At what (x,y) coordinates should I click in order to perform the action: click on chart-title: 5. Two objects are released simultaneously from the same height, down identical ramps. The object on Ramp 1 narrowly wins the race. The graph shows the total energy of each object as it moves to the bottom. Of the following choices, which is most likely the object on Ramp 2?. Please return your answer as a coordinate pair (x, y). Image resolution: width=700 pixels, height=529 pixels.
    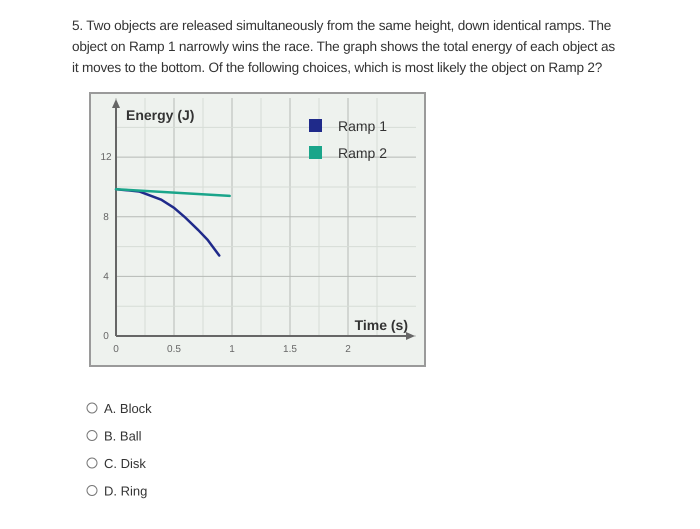
    Looking at the image, I should click on (344, 46).